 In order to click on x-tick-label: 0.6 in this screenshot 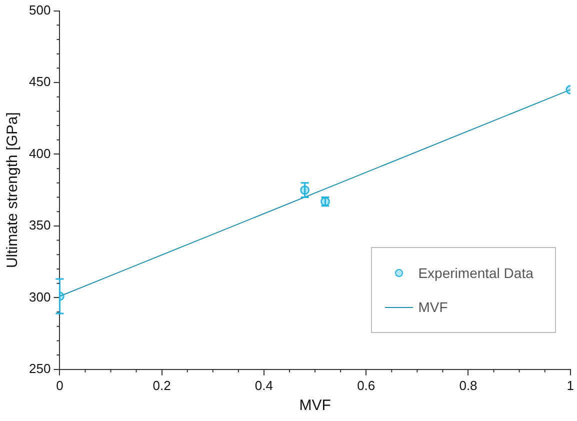, I will do `click(366, 385)`.